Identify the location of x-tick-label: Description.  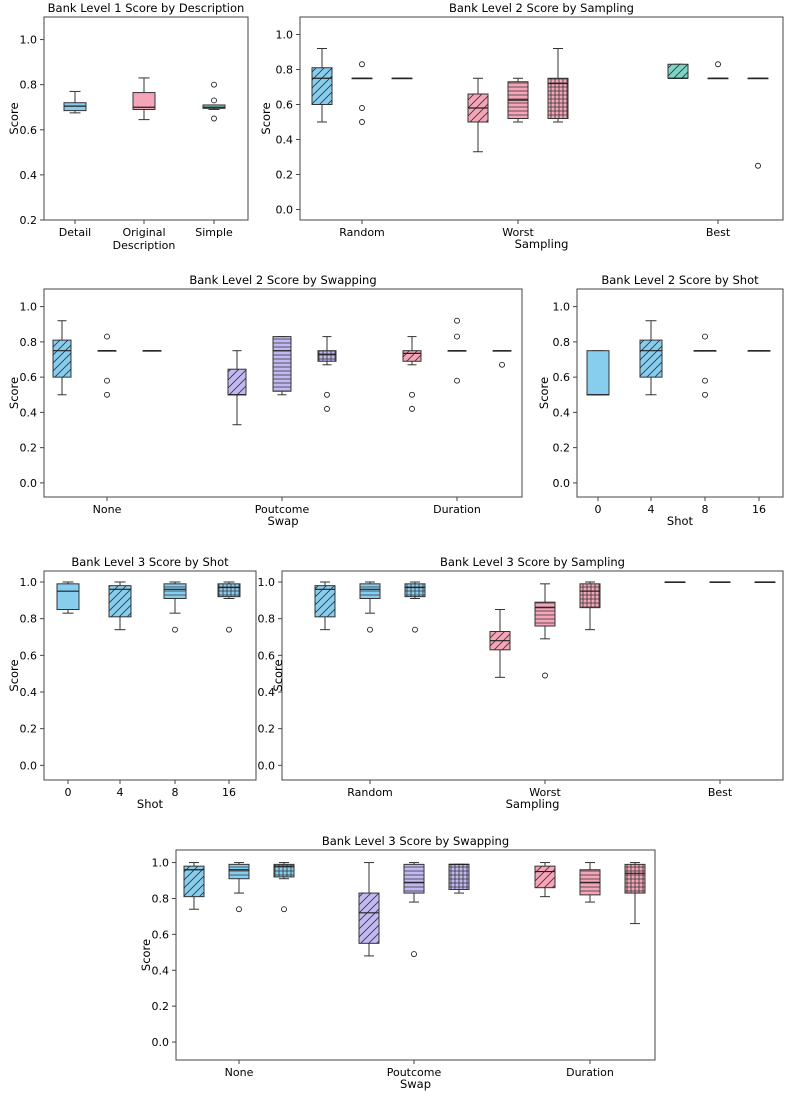
(144, 245).